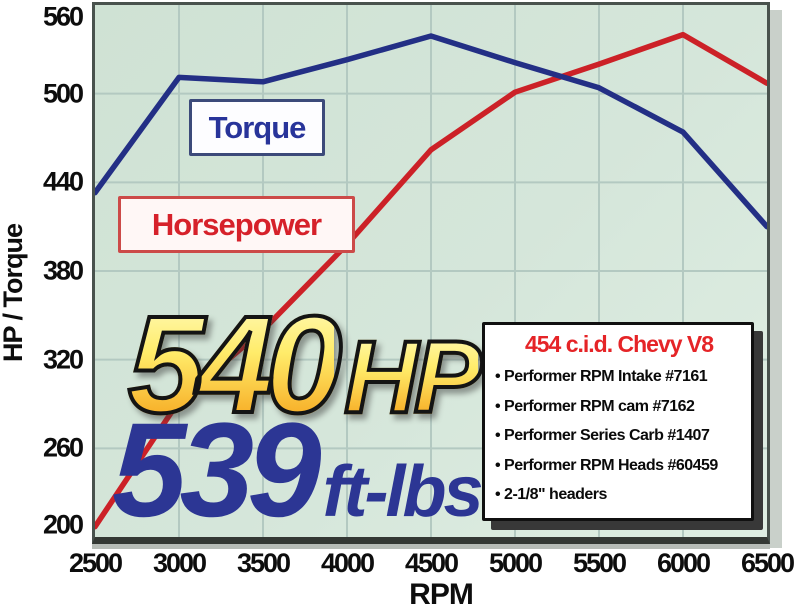 This screenshot has height=611, width=800. Describe the element at coordinates (767, 563) in the screenshot. I see `x-tick-label: 6500` at that location.